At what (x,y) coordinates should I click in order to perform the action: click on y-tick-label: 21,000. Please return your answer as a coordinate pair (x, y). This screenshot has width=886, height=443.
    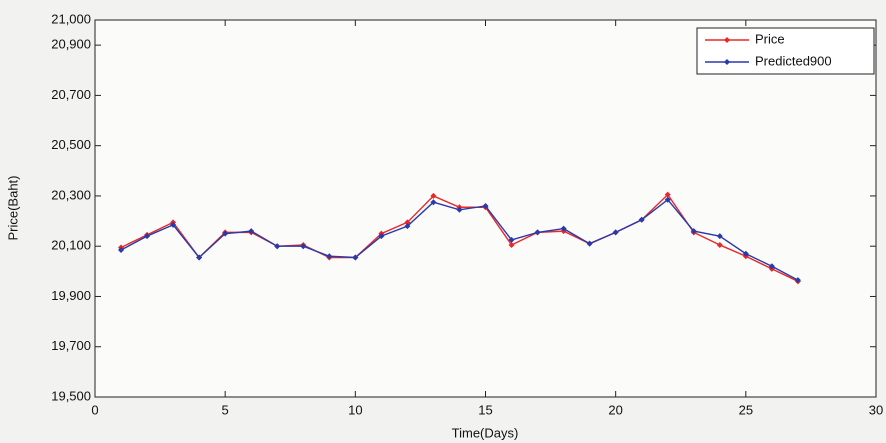
    Looking at the image, I should click on (71, 18).